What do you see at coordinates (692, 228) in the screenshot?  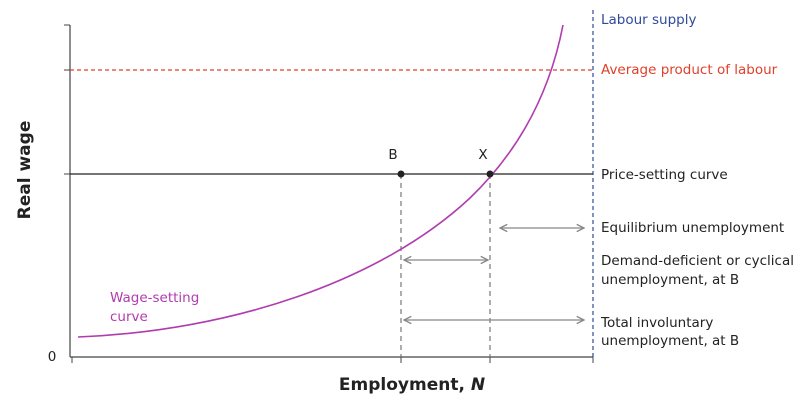 I see `annotation: Equilibrium unemployment` at bounding box center [692, 228].